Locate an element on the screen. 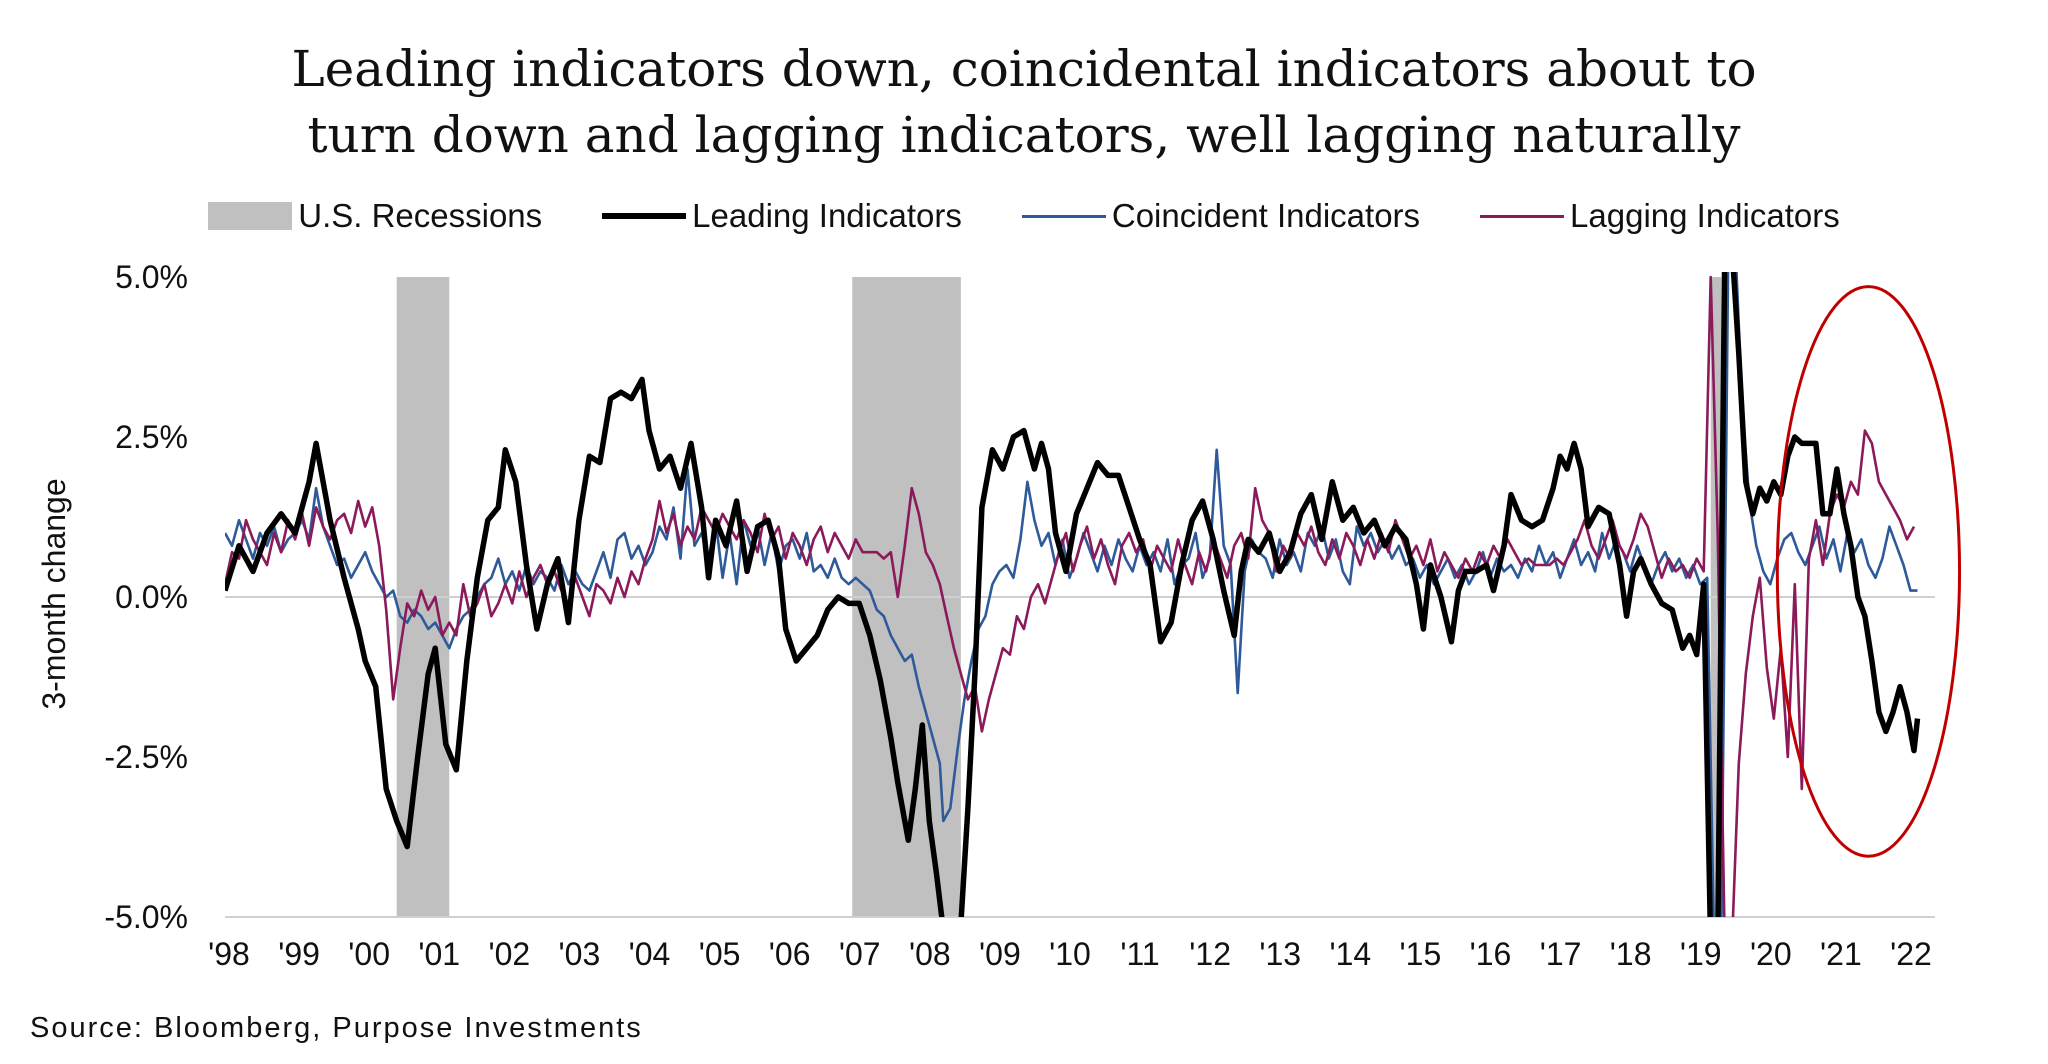 The width and height of the screenshot is (2048, 1064). x-tick-label: '10 is located at coordinates (1070, 954).